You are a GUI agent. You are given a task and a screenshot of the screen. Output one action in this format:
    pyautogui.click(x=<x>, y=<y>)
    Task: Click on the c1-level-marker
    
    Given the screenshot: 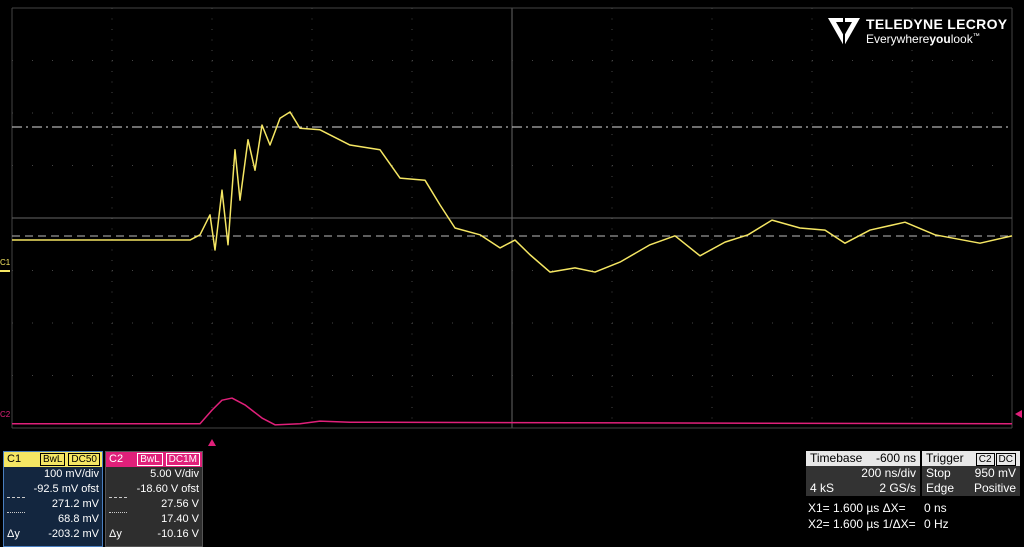 What is the action you would take?
    pyautogui.click(x=5, y=271)
    